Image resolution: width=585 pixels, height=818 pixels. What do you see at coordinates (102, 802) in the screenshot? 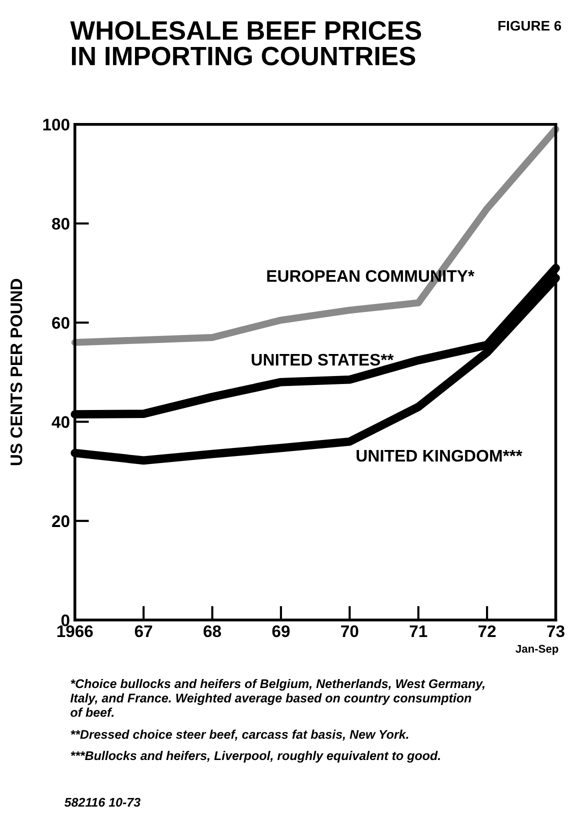
I see `text: 582116 10-73` at bounding box center [102, 802].